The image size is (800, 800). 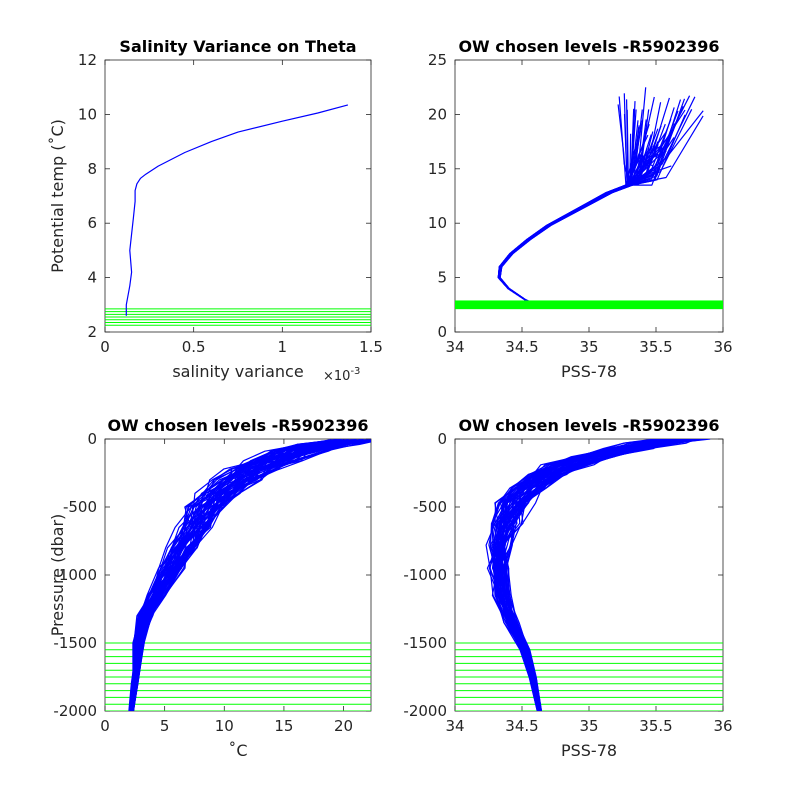 What do you see at coordinates (437, 60) in the screenshot?
I see `y-tick-label: 25` at bounding box center [437, 60].